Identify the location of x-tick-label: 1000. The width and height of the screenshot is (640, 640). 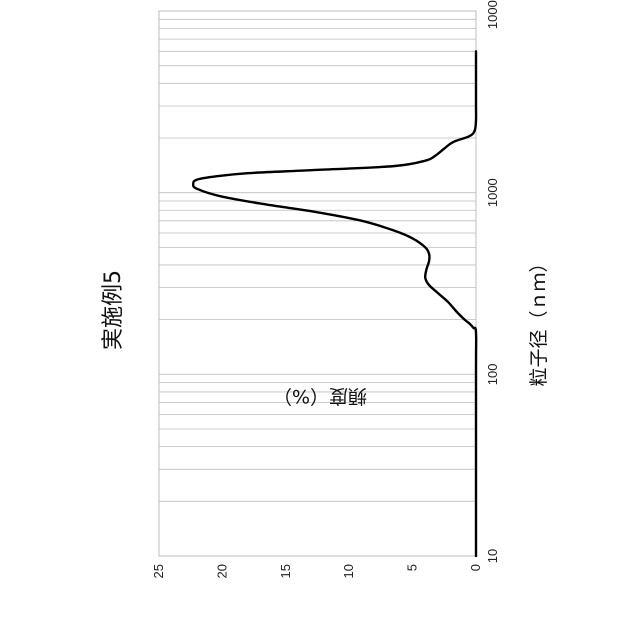
(492, 192).